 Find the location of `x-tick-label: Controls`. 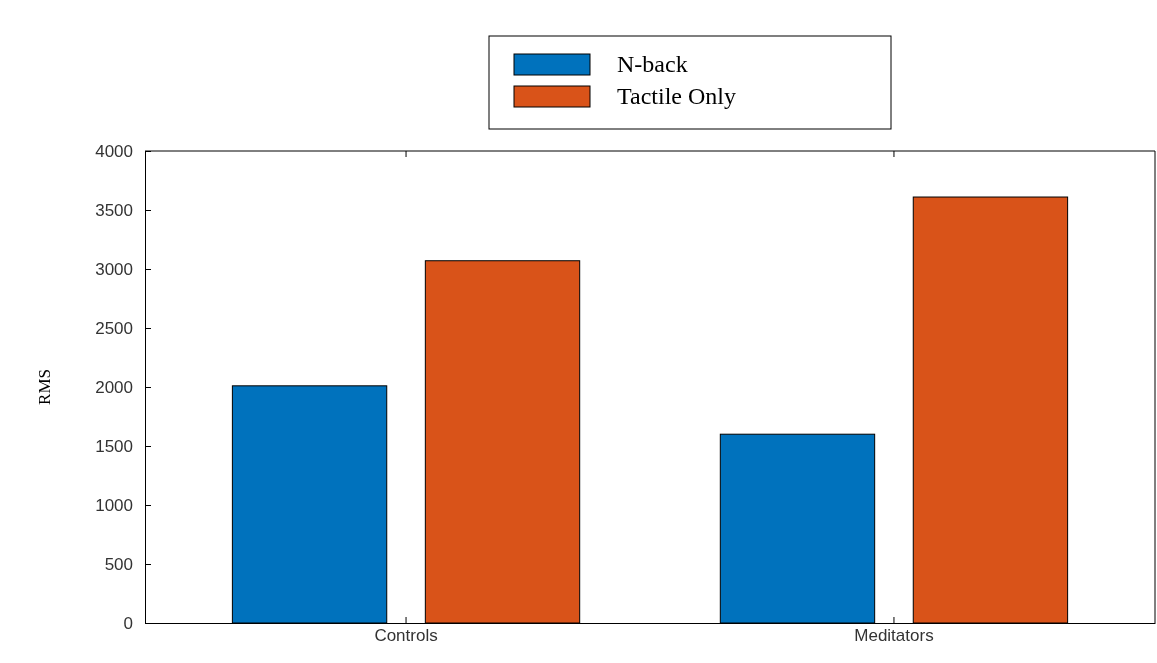

x-tick-label: Controls is located at coordinates (406, 636).